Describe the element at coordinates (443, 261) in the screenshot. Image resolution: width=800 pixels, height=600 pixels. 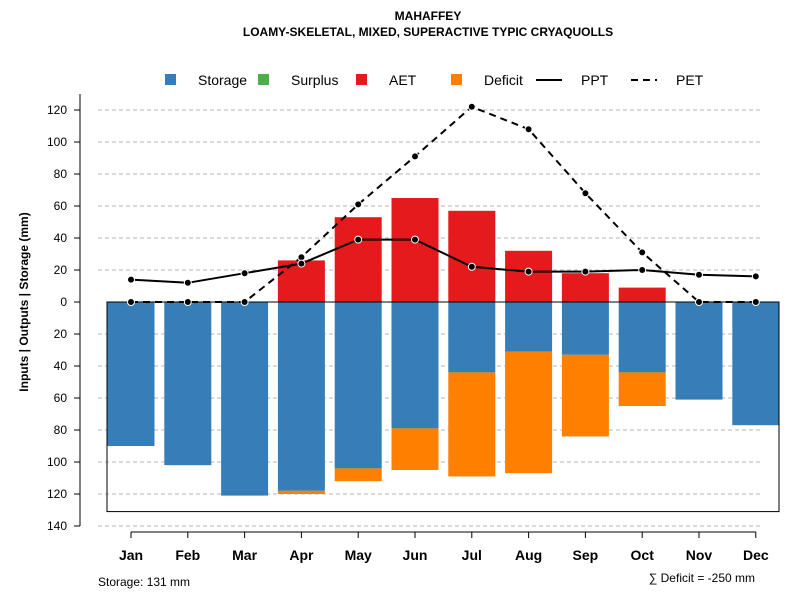
I see `ppt-line` at that location.